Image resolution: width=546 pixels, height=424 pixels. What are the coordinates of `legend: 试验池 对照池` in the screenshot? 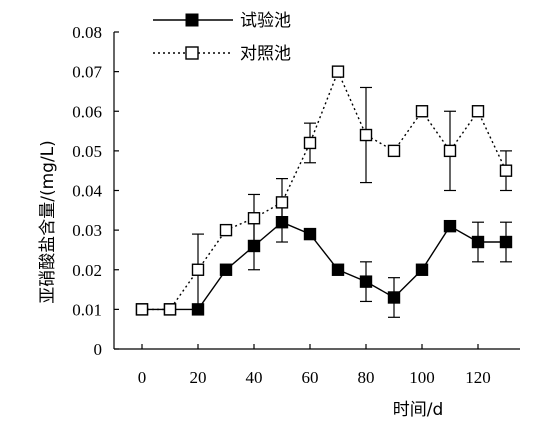 It's located at (222, 37).